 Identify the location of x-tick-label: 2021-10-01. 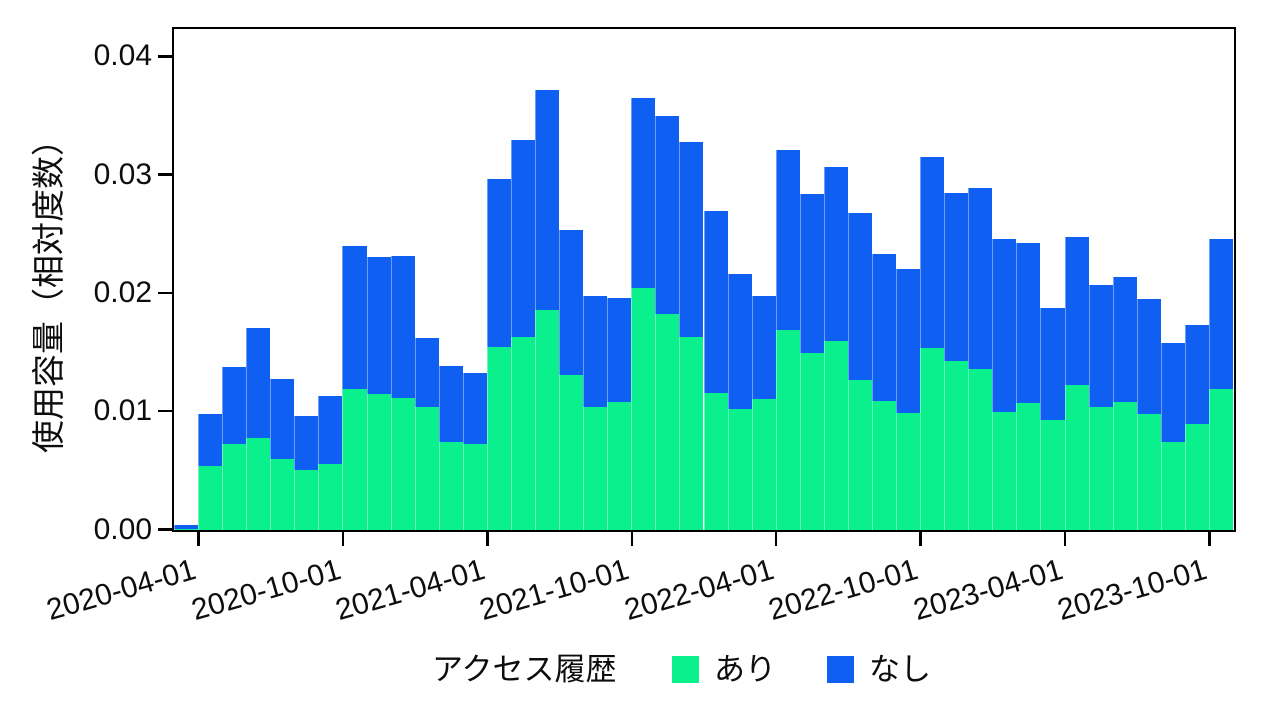
(554, 590).